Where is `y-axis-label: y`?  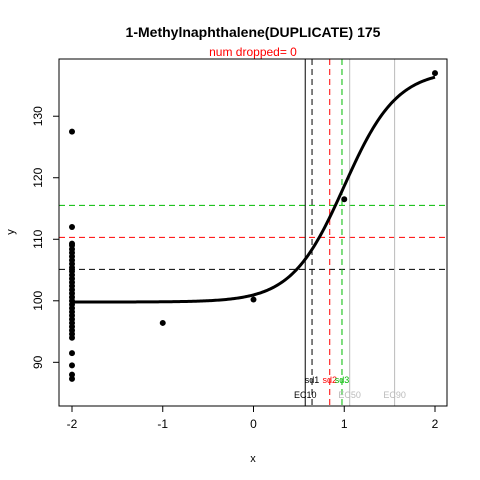
y-axis-label: y is located at coordinates (11, 232).